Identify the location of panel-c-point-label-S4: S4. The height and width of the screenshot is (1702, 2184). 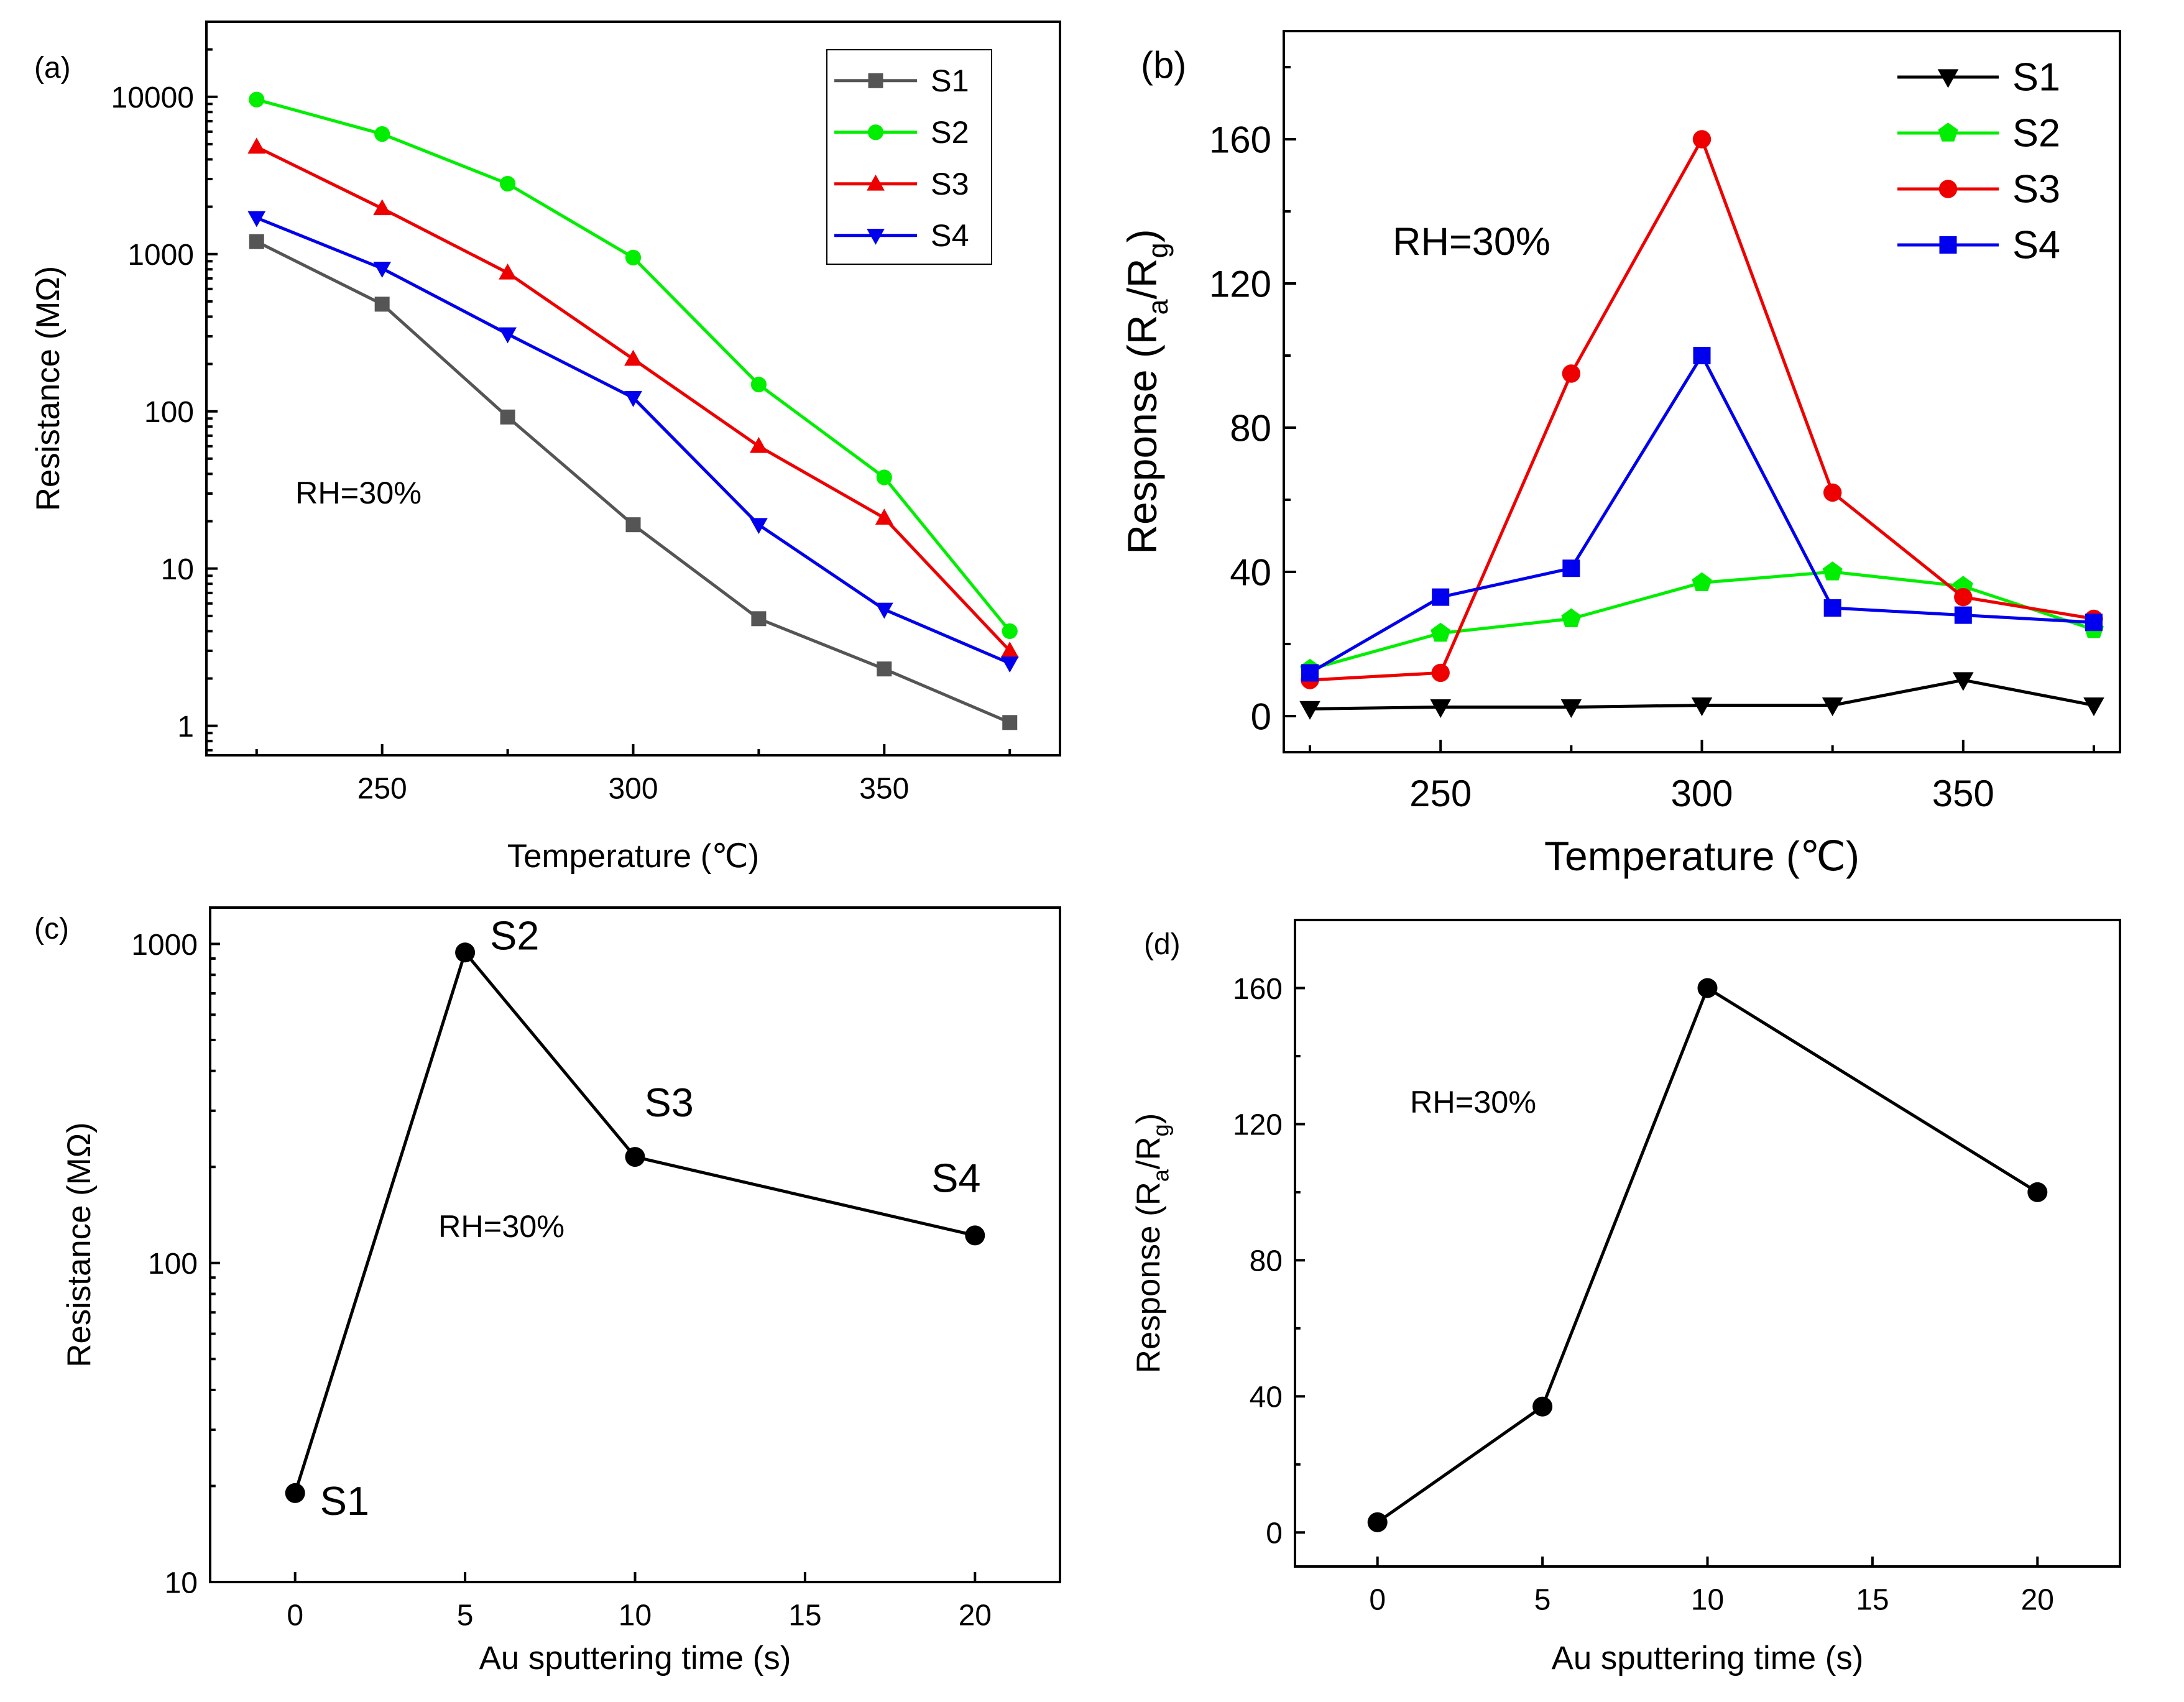
(955, 1177).